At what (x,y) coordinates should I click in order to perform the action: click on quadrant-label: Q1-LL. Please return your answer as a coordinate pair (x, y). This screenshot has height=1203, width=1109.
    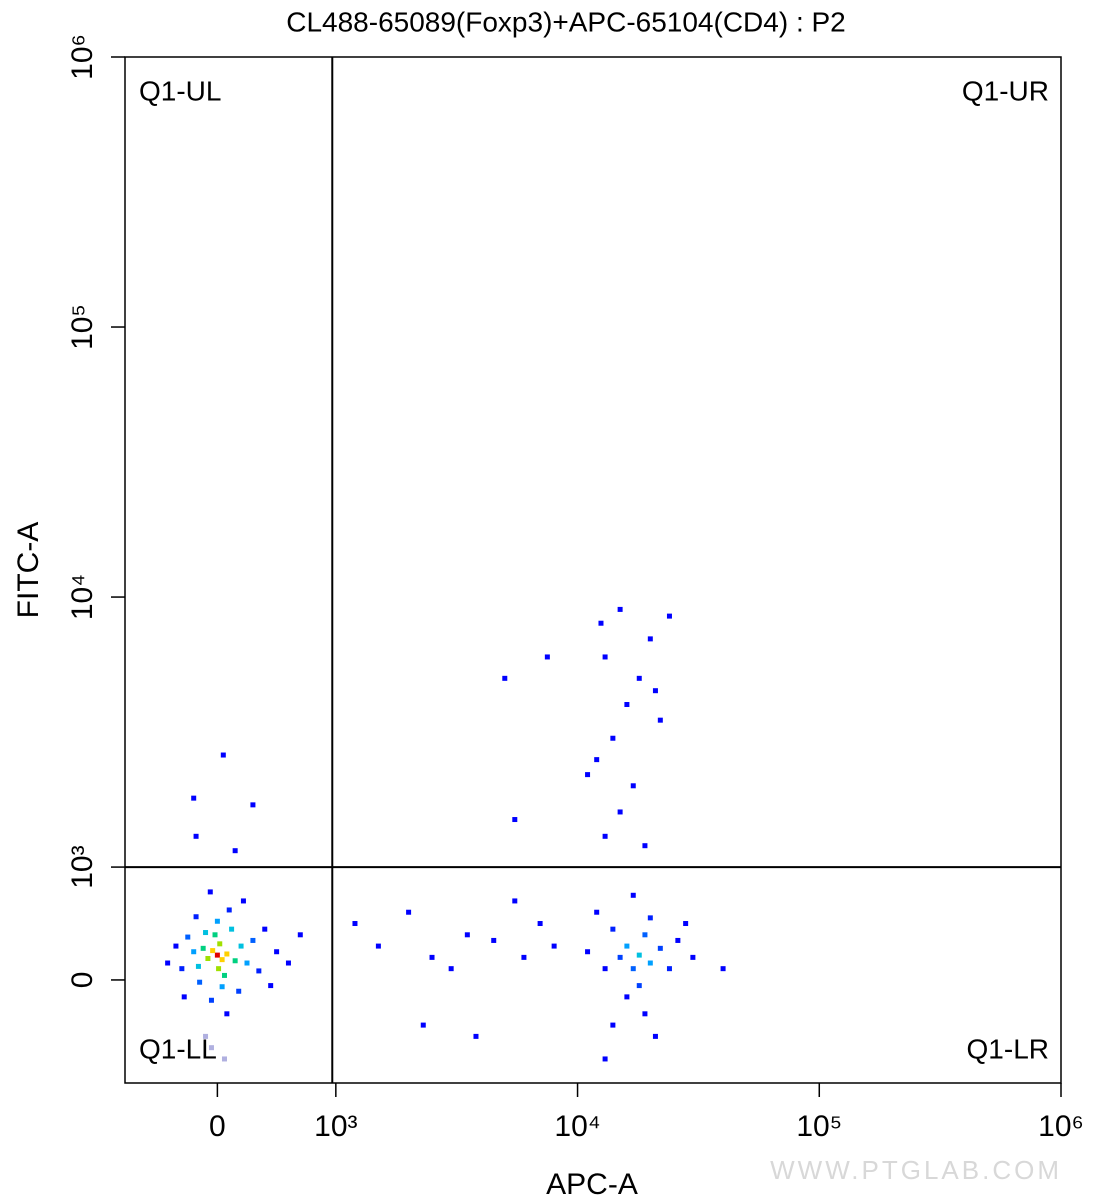
    Looking at the image, I should click on (178, 1048).